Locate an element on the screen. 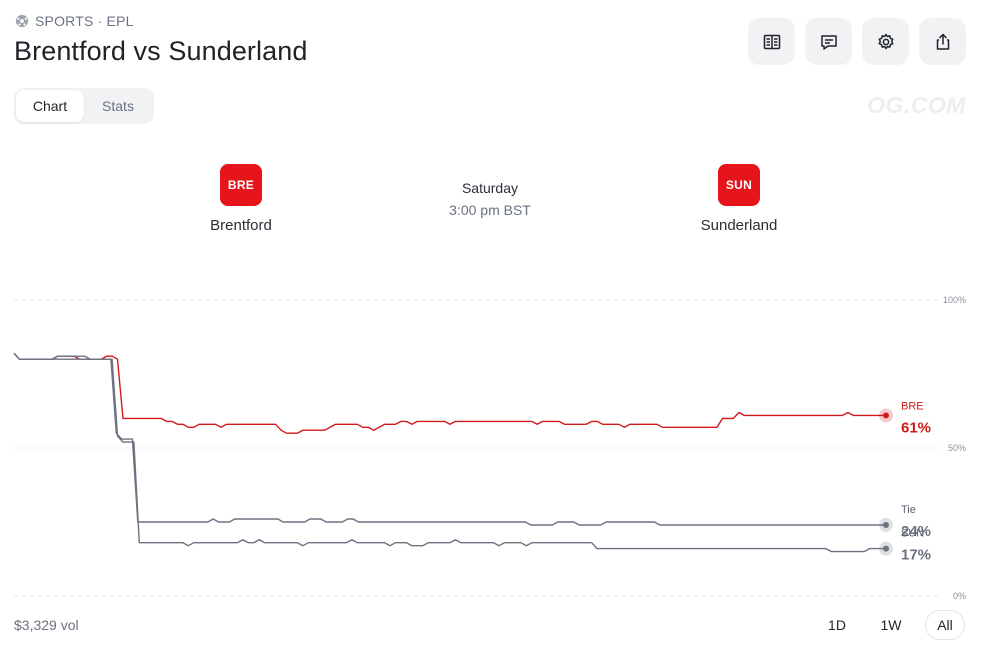 The image size is (981, 648). away-team-name: Sunderland is located at coordinates (739, 225).